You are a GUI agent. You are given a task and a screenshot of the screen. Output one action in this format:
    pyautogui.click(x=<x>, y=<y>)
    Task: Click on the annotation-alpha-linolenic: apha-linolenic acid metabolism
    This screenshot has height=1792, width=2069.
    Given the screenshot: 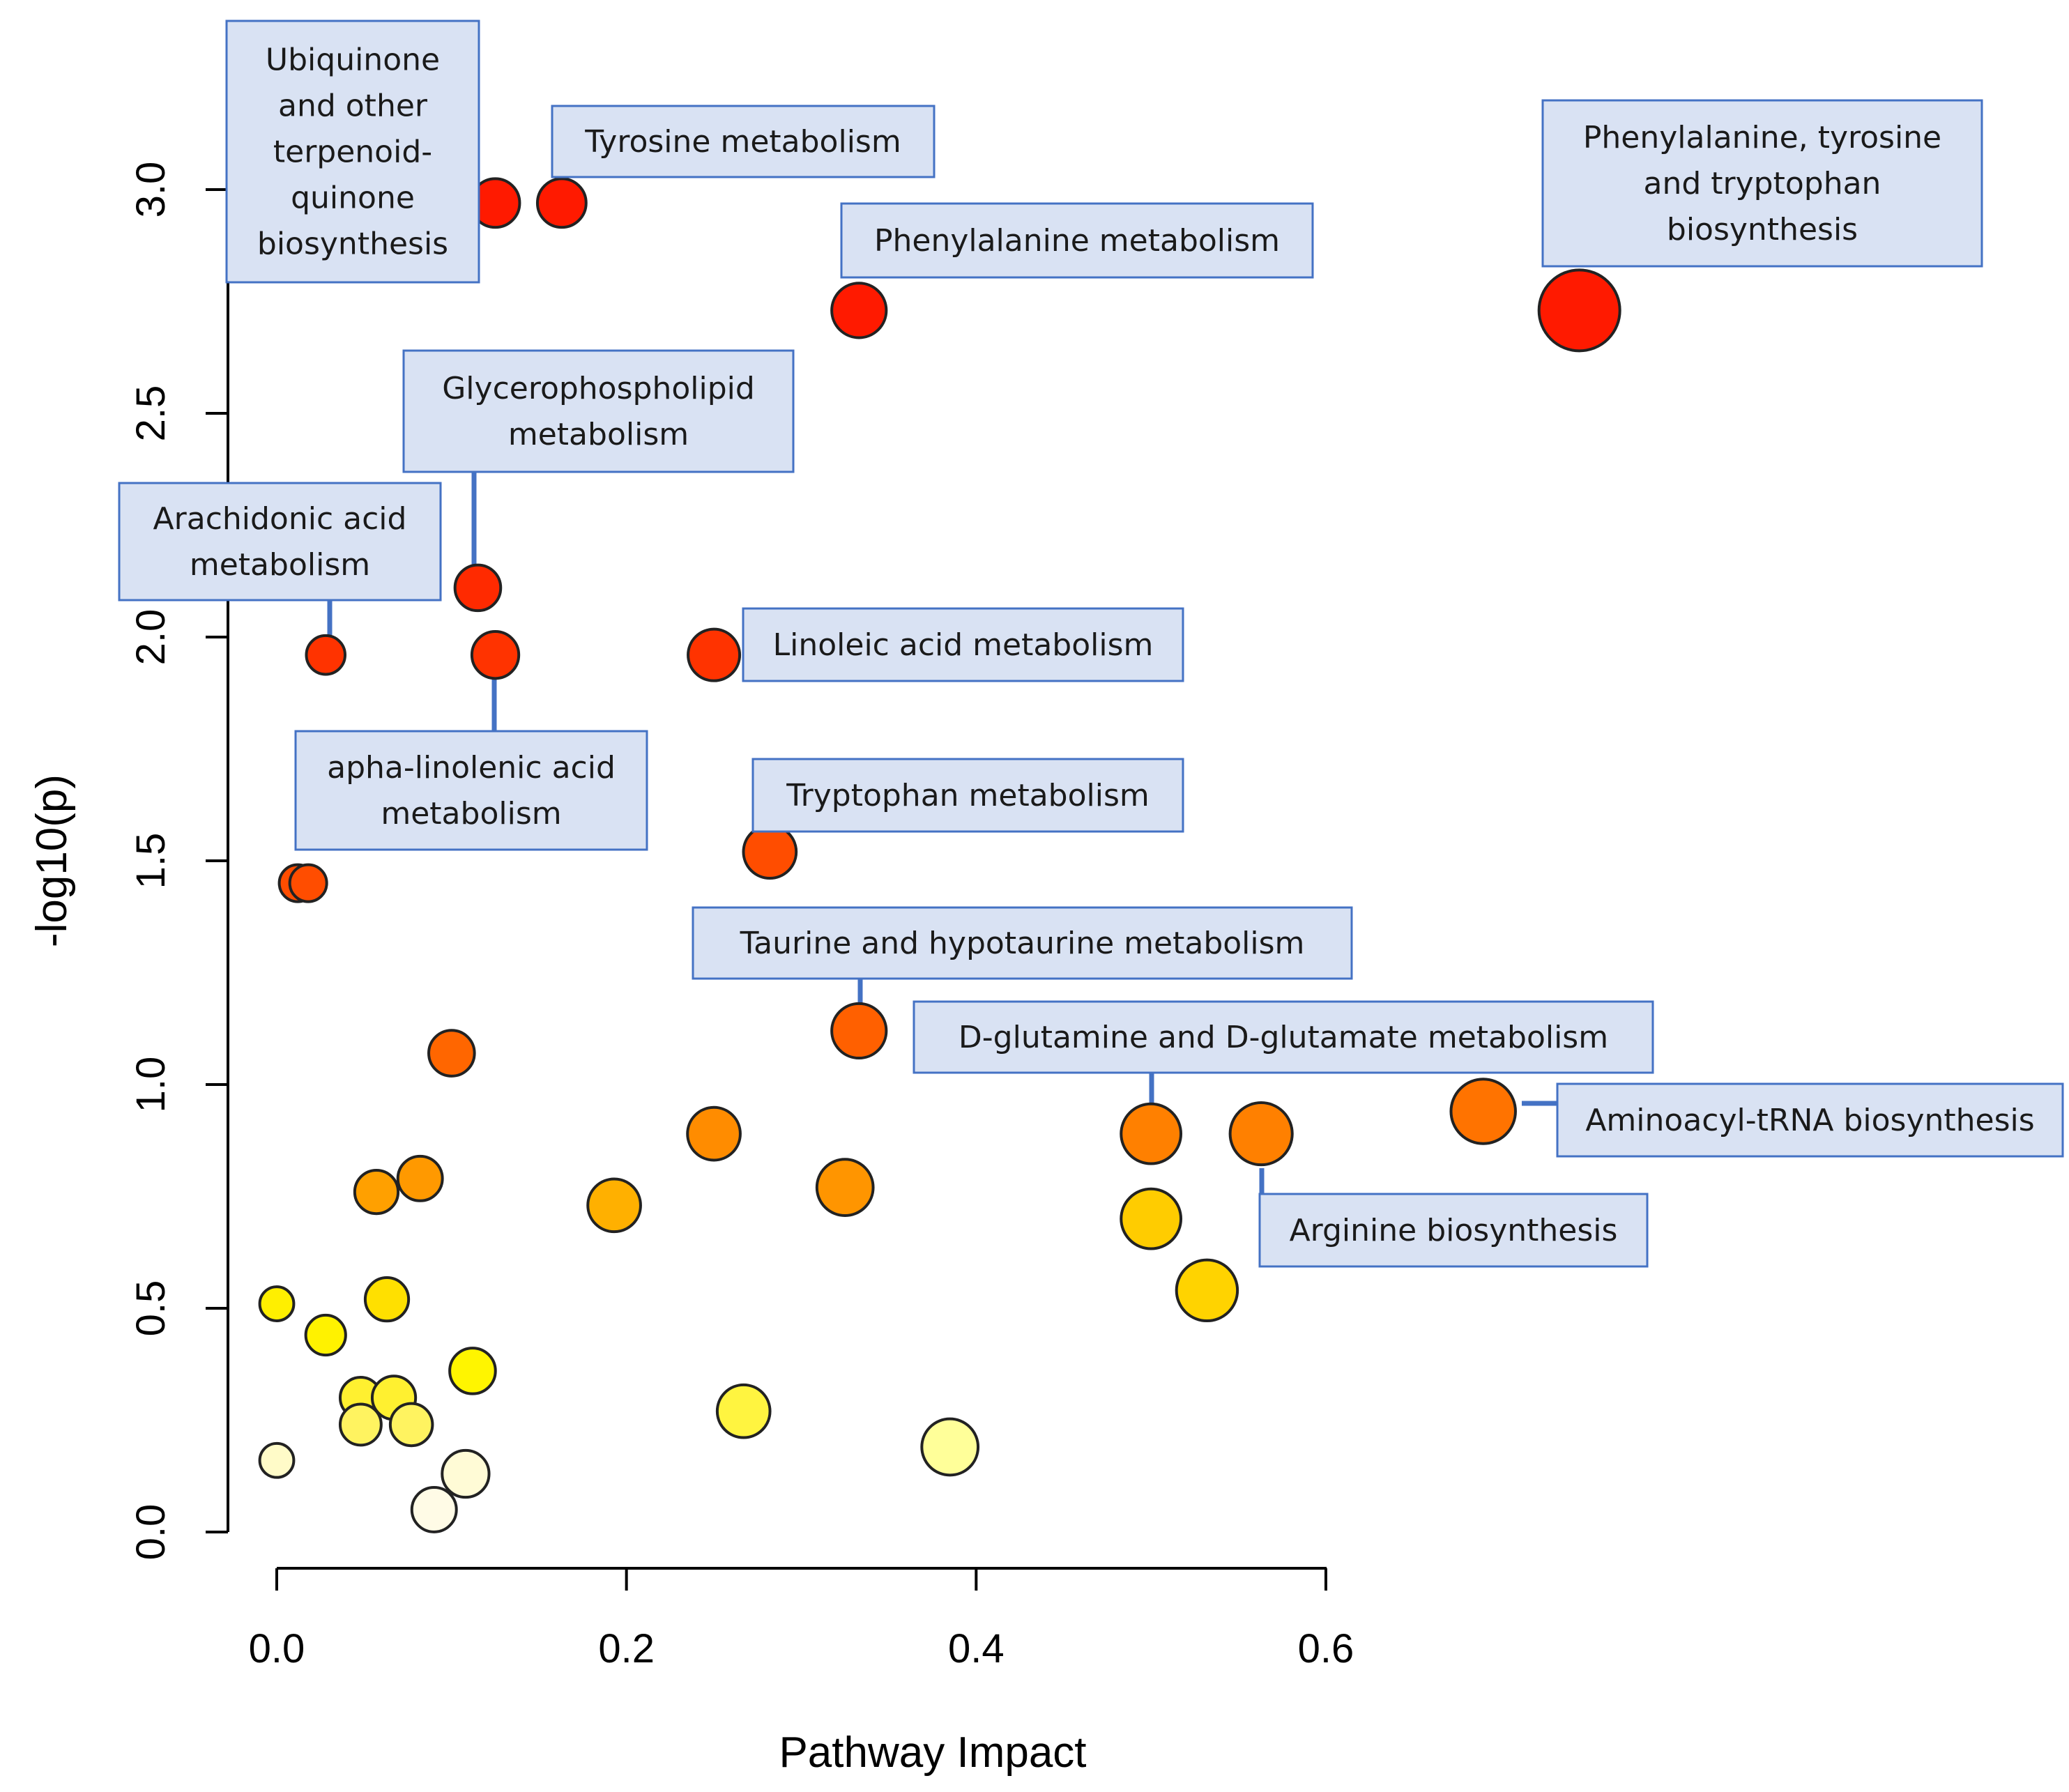 What is the action you would take?
    pyautogui.click(x=471, y=790)
    